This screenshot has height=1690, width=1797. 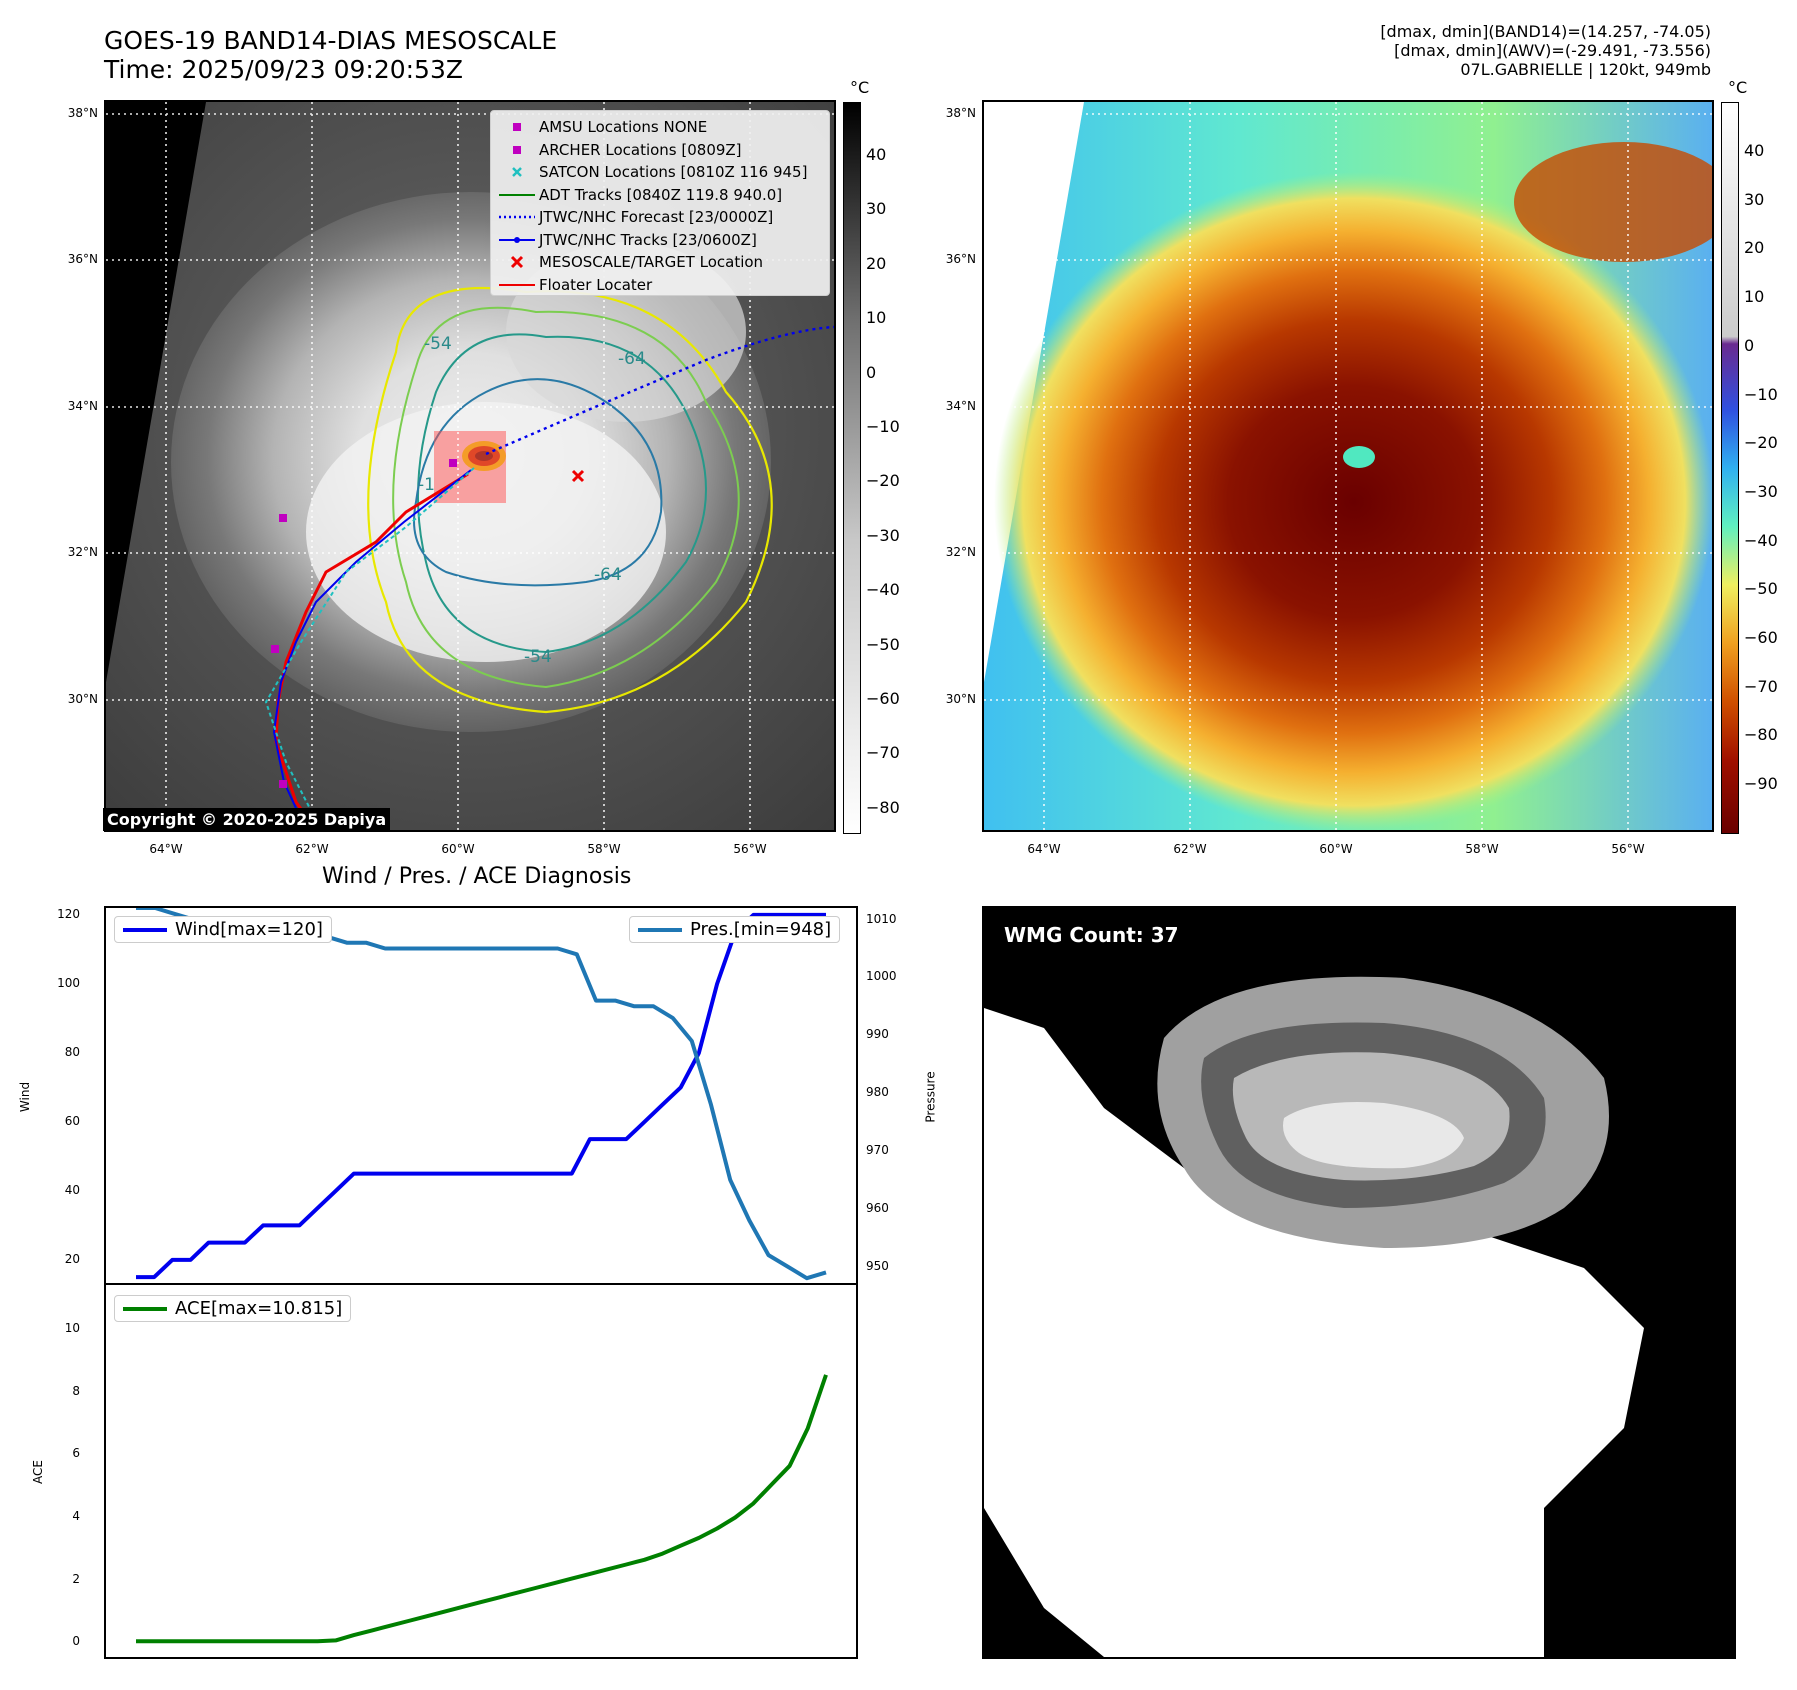 I want to click on pressure-tick-label: 960, so click(x=877, y=1207).